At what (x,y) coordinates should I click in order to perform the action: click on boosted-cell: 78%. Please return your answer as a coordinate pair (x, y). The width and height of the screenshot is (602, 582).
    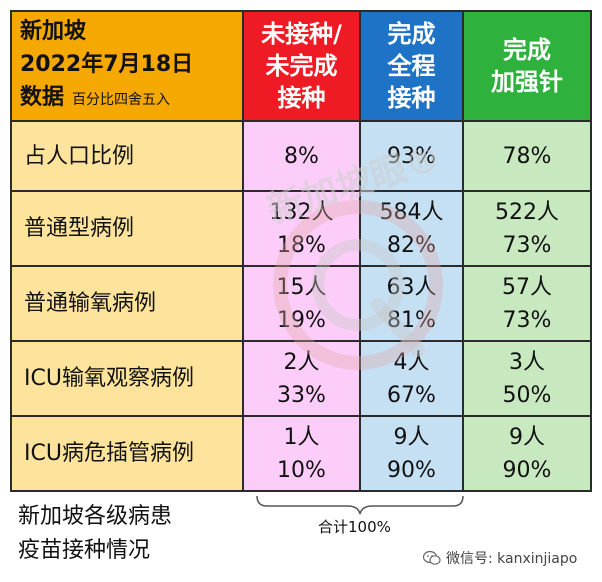
    Looking at the image, I should click on (527, 156).